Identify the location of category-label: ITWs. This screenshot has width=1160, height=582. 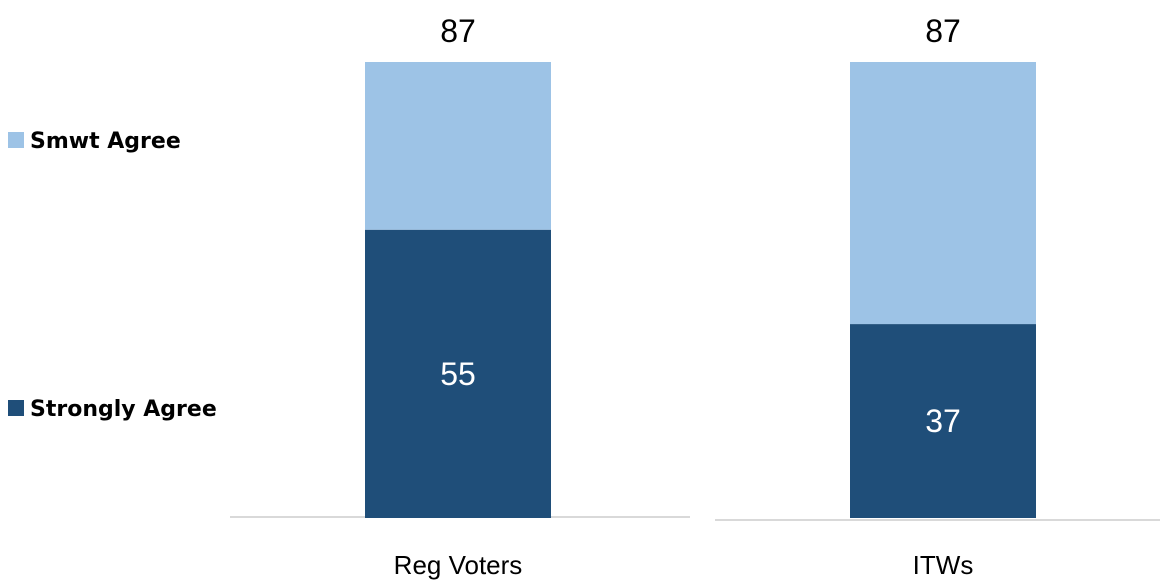
(943, 565).